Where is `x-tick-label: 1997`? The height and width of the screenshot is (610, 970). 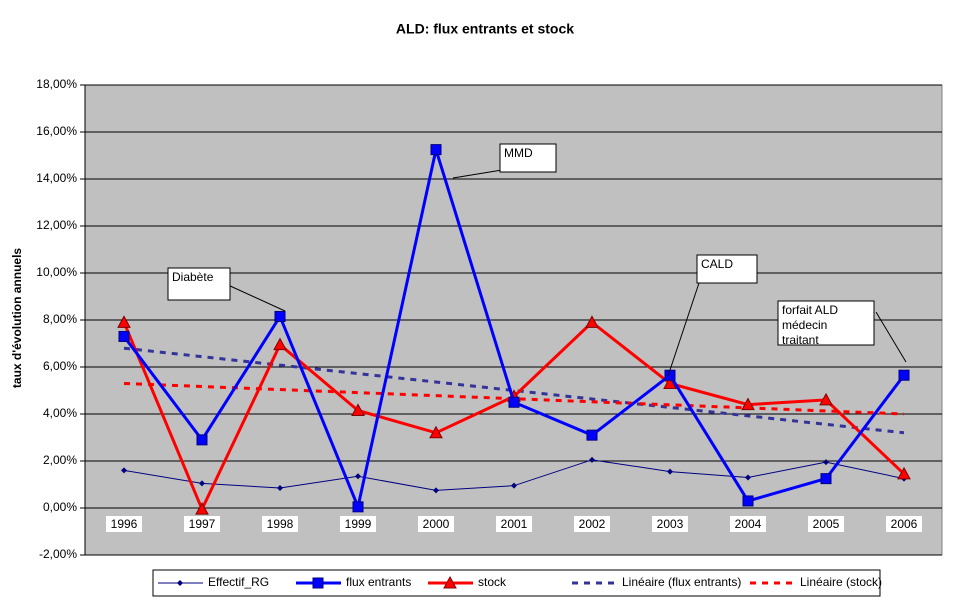
x-tick-label: 1997 is located at coordinates (202, 524).